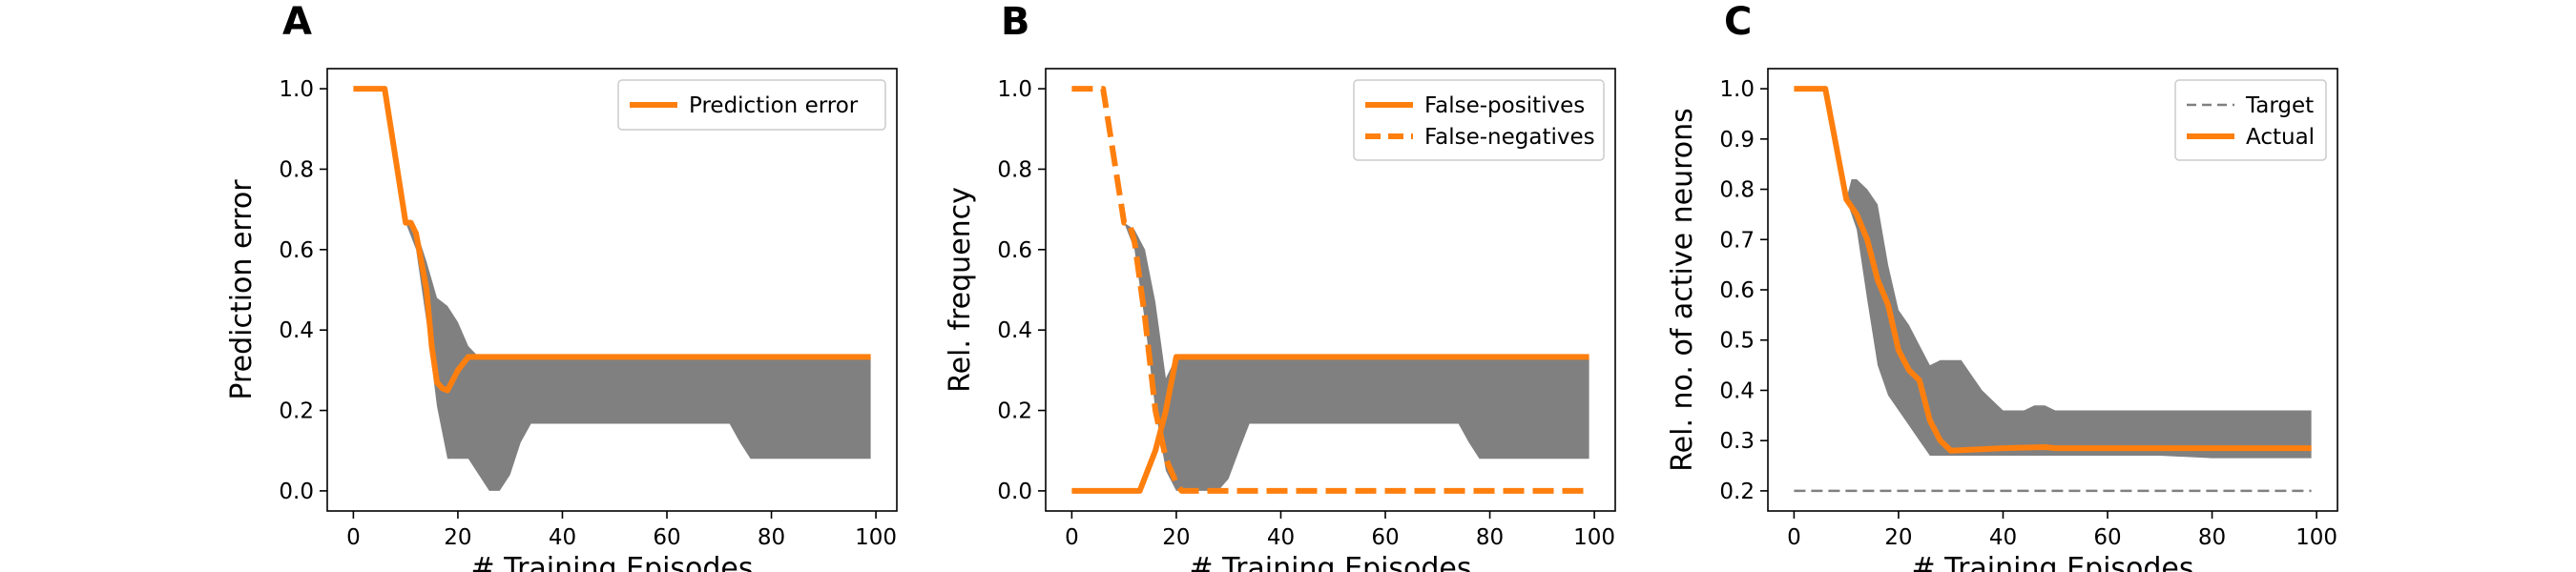 The image size is (2576, 572). Describe the element at coordinates (297, 22) in the screenshot. I see `panel-letter: A` at that location.